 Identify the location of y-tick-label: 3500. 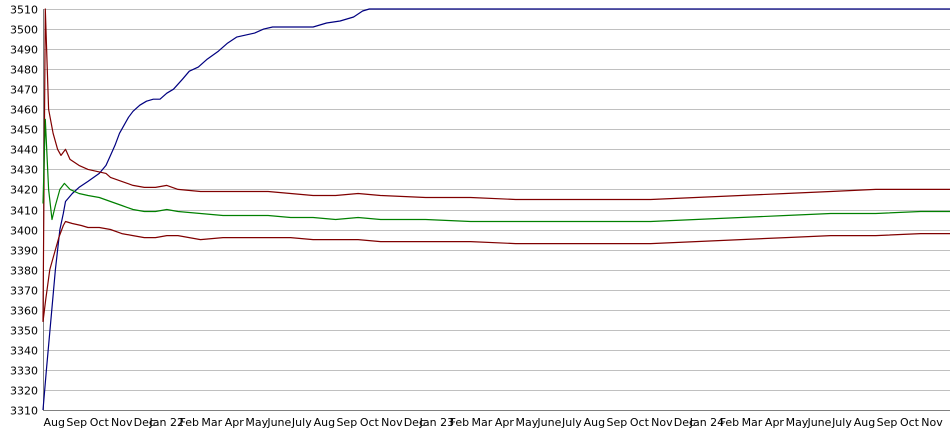
(24, 30).